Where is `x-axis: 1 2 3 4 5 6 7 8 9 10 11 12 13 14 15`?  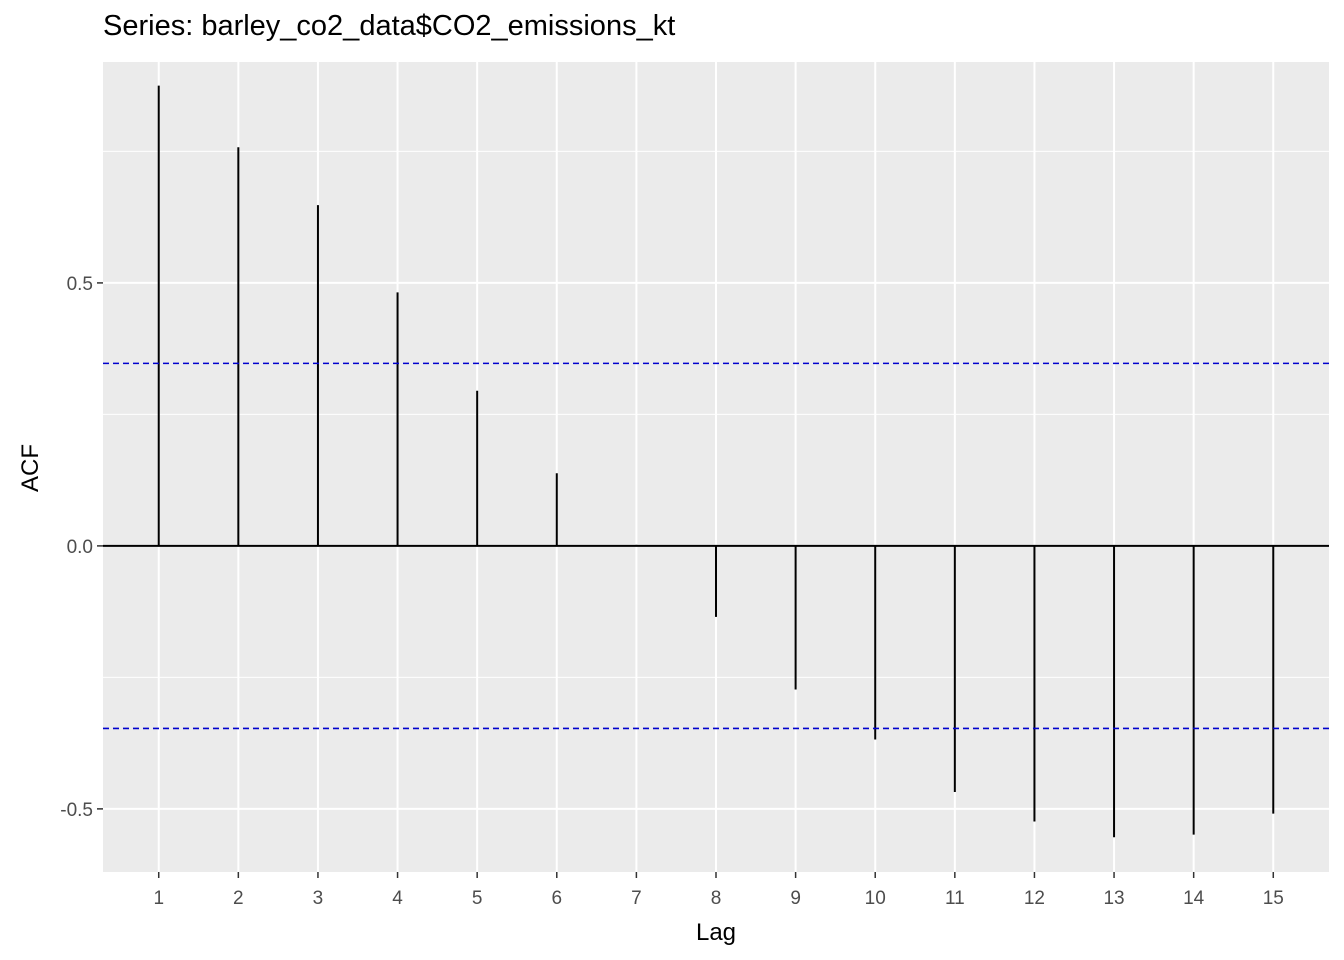
x-axis: 1 2 3 4 5 6 7 8 9 10 11 12 13 14 15 is located at coordinates (718, 890).